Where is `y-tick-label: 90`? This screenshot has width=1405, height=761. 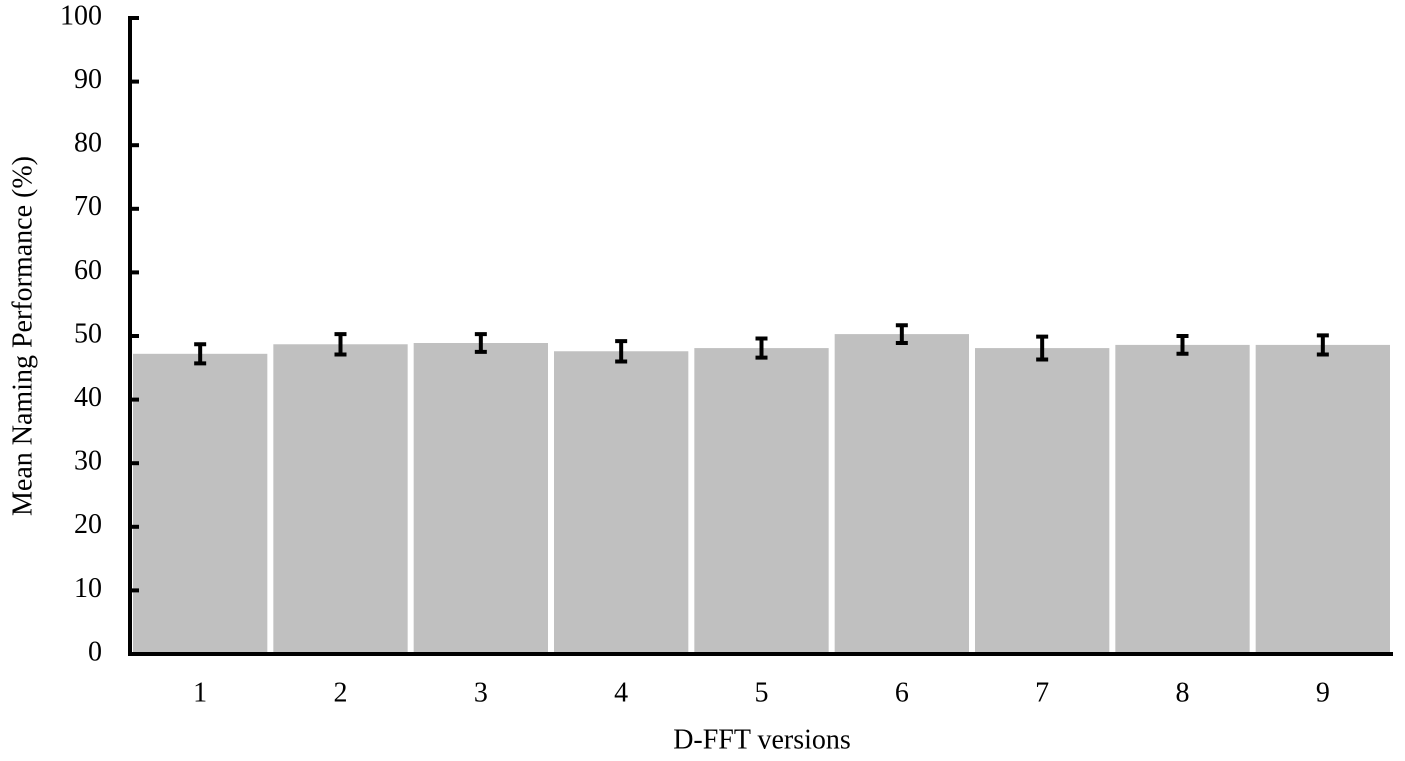
y-tick-label: 90 is located at coordinates (88, 79).